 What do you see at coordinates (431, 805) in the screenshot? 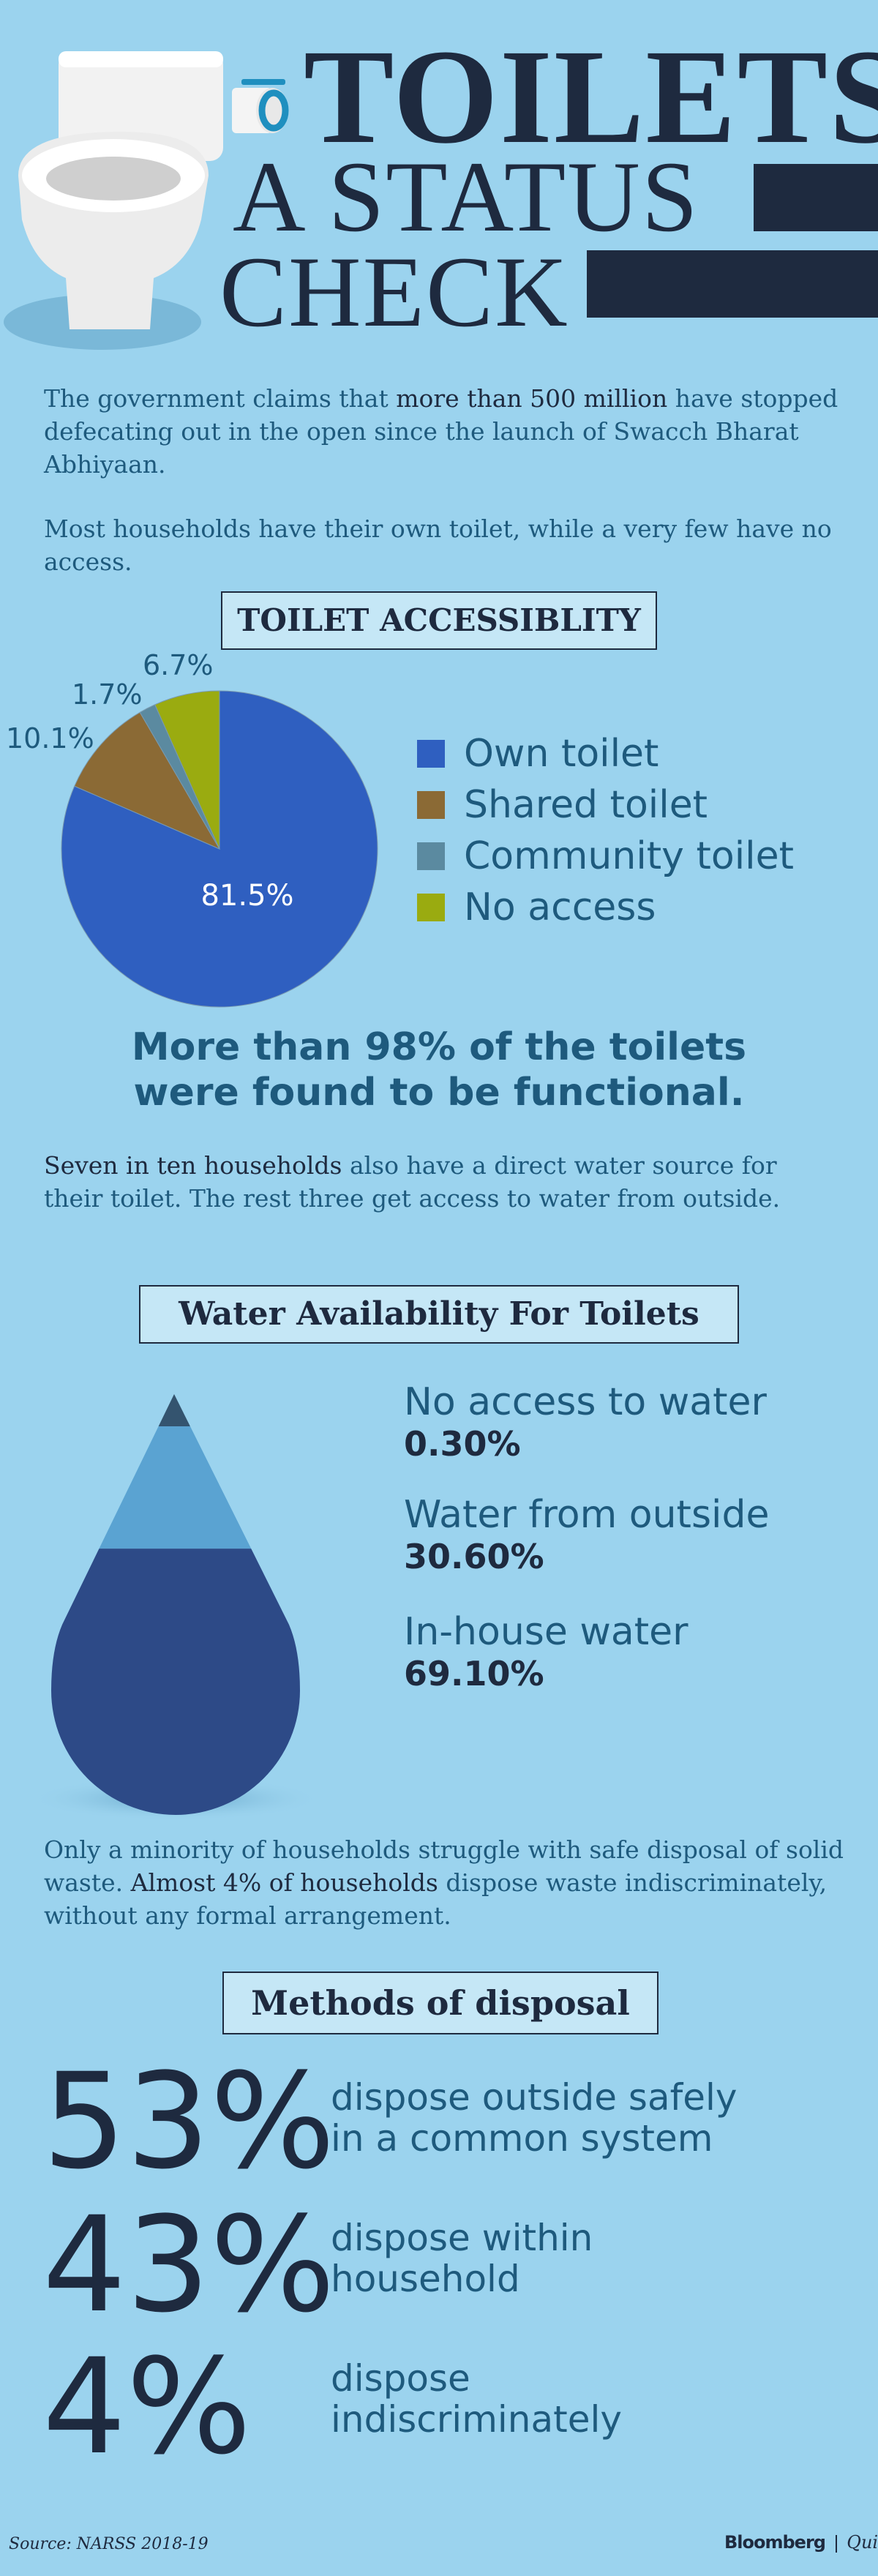
I see `legend-swatch-shared` at bounding box center [431, 805].